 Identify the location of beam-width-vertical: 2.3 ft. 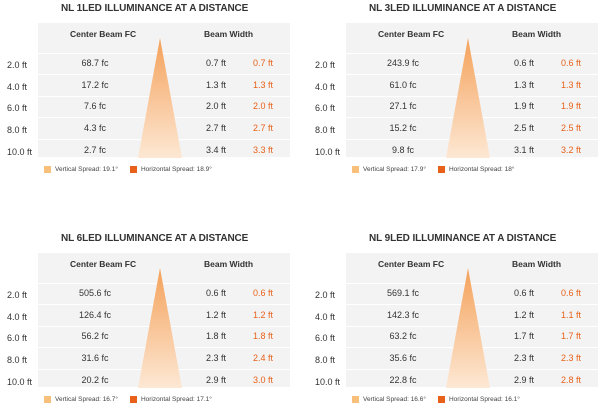
(523, 358).